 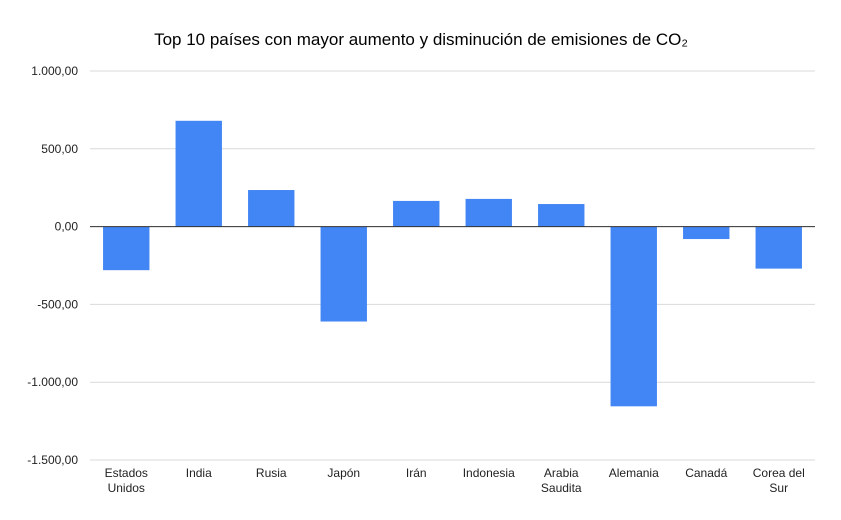 I want to click on x-category-label: Corea del Sur, so click(x=779, y=480).